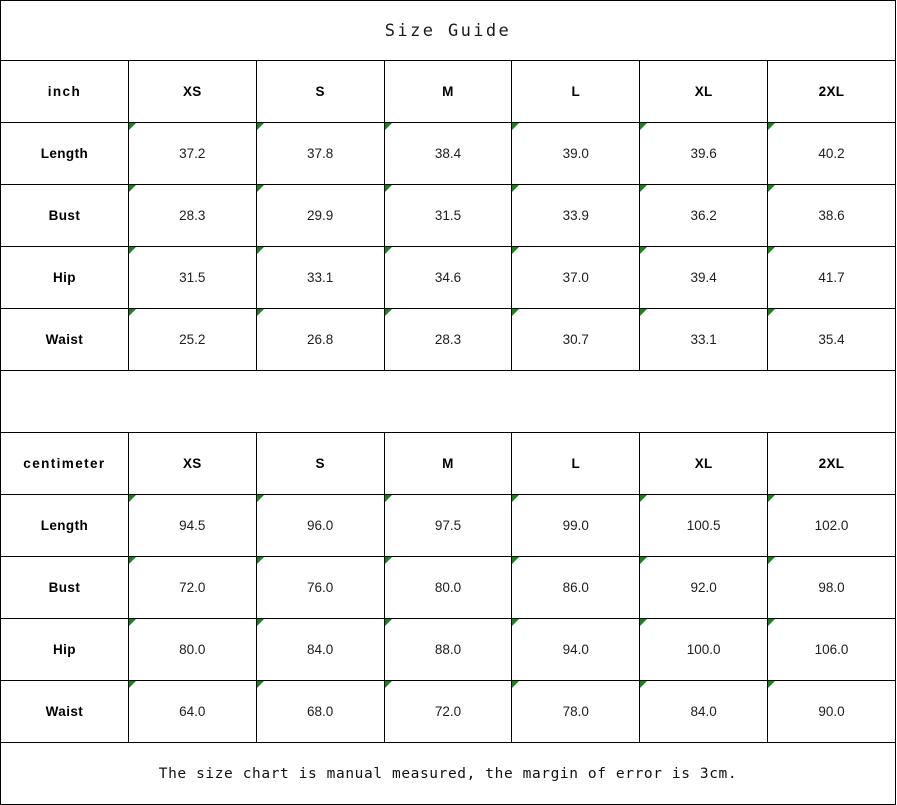 This screenshot has height=805, width=897. What do you see at coordinates (576, 215) in the screenshot?
I see `cell-inch-bust-l: 33.9` at bounding box center [576, 215].